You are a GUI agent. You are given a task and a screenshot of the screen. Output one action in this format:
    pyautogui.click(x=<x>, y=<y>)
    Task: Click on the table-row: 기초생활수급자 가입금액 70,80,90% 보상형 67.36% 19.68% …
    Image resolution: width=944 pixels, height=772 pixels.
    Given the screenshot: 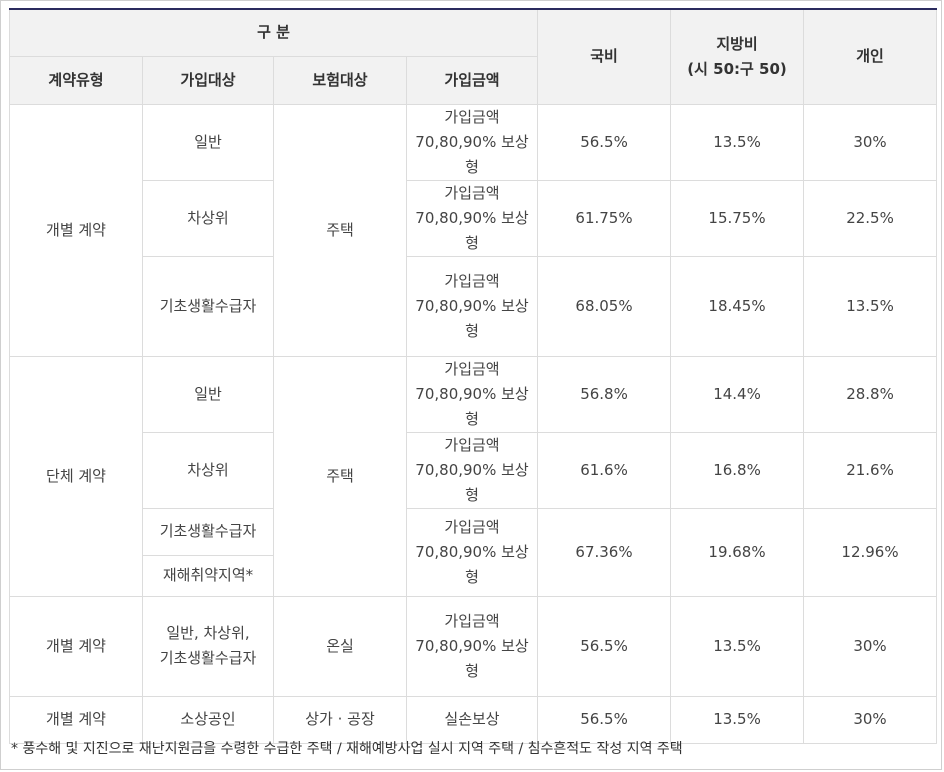 What is the action you would take?
    pyautogui.click(x=474, y=552)
    